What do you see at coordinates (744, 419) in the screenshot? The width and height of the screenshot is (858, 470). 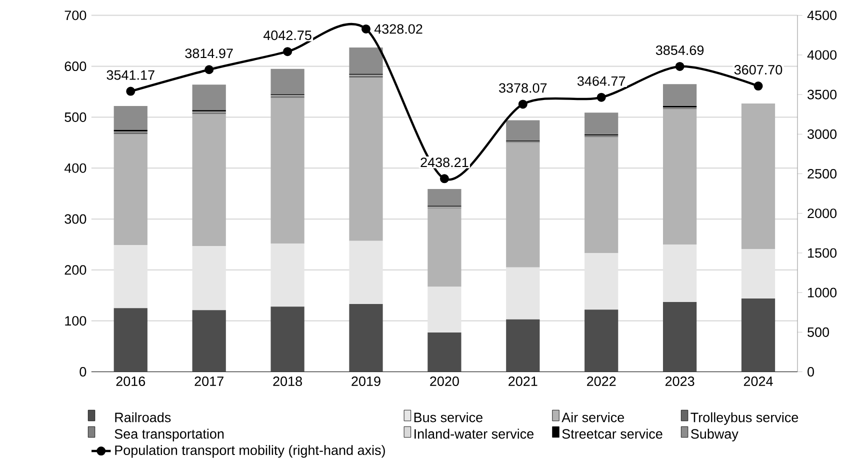 I see `legend-label: Trolleybus service` at bounding box center [744, 419].